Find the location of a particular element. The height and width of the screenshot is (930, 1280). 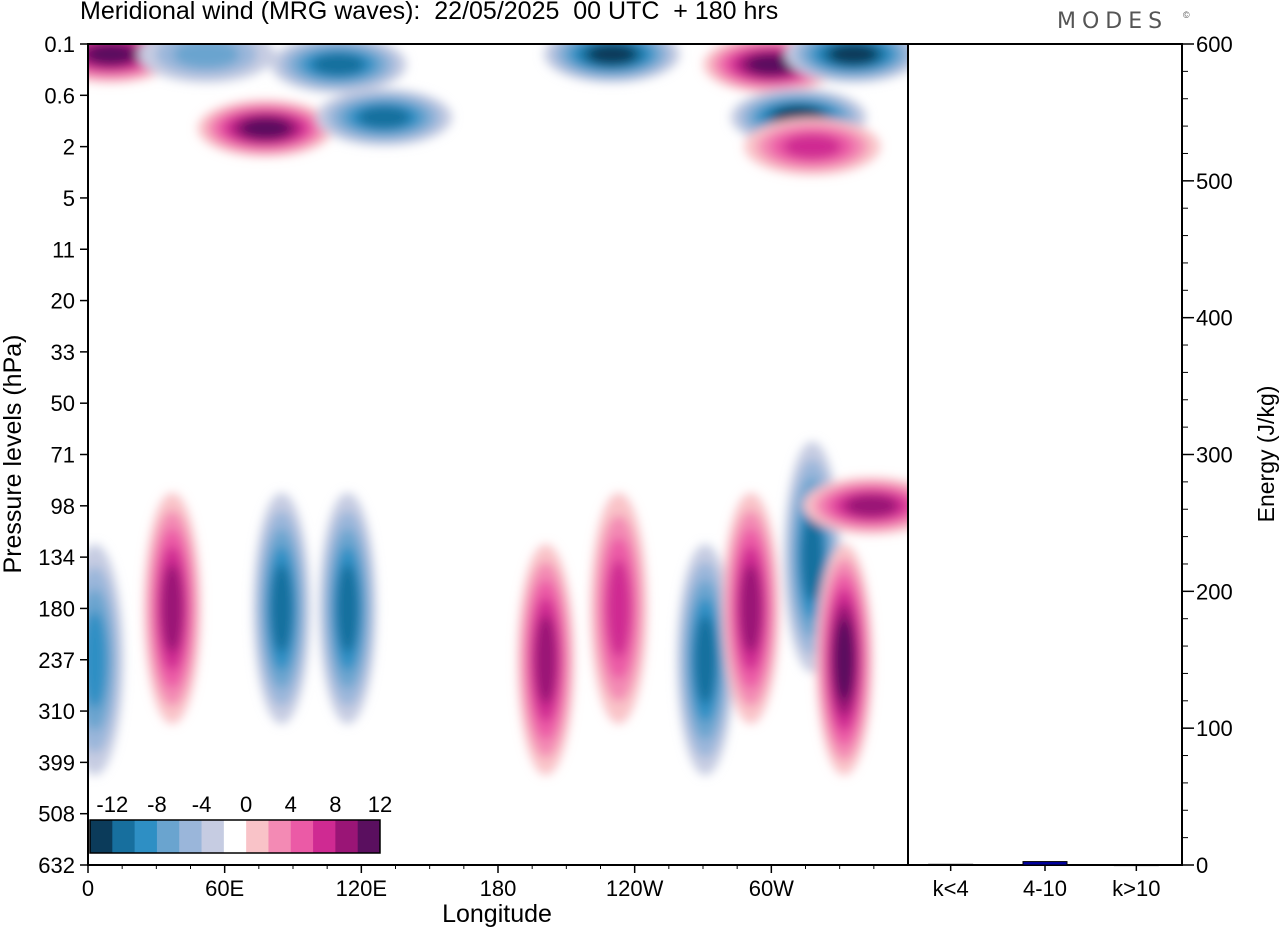

energy-tick-label: 0 is located at coordinates (1202, 865).